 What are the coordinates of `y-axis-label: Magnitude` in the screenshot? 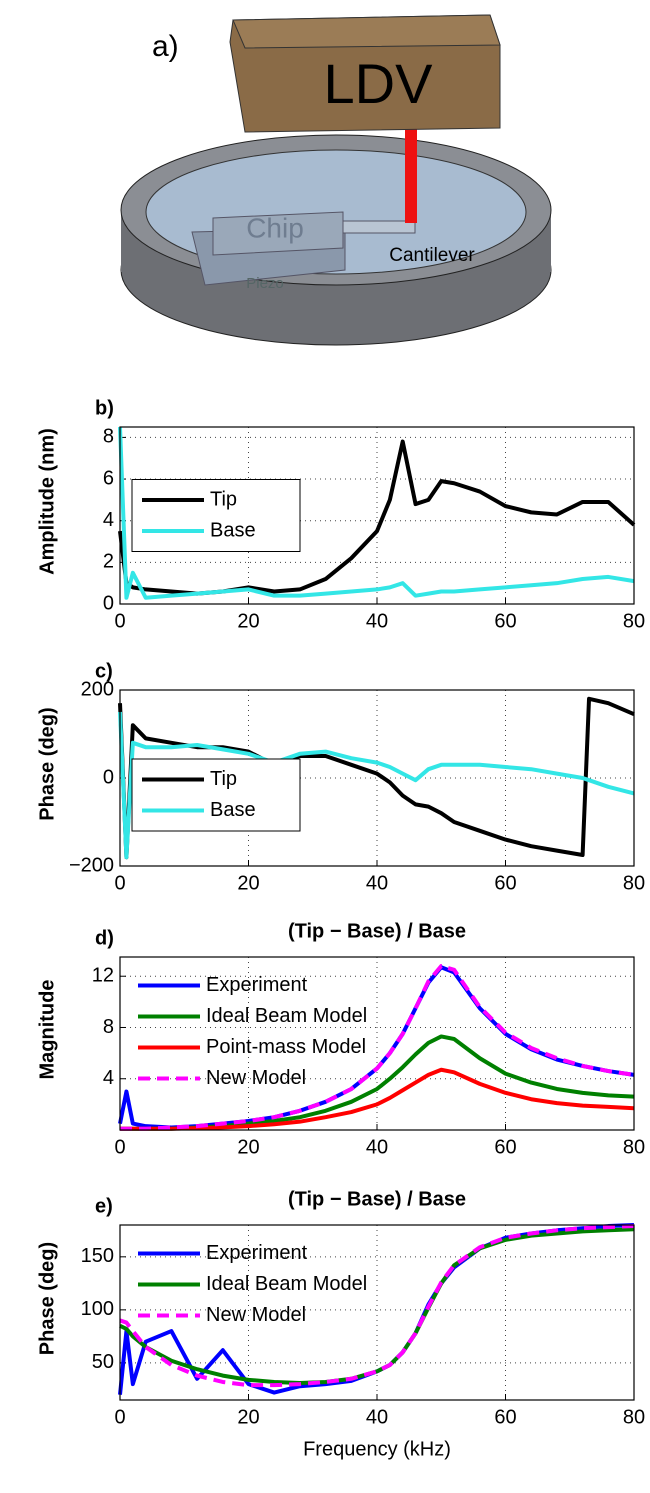 It's located at (47, 1030).